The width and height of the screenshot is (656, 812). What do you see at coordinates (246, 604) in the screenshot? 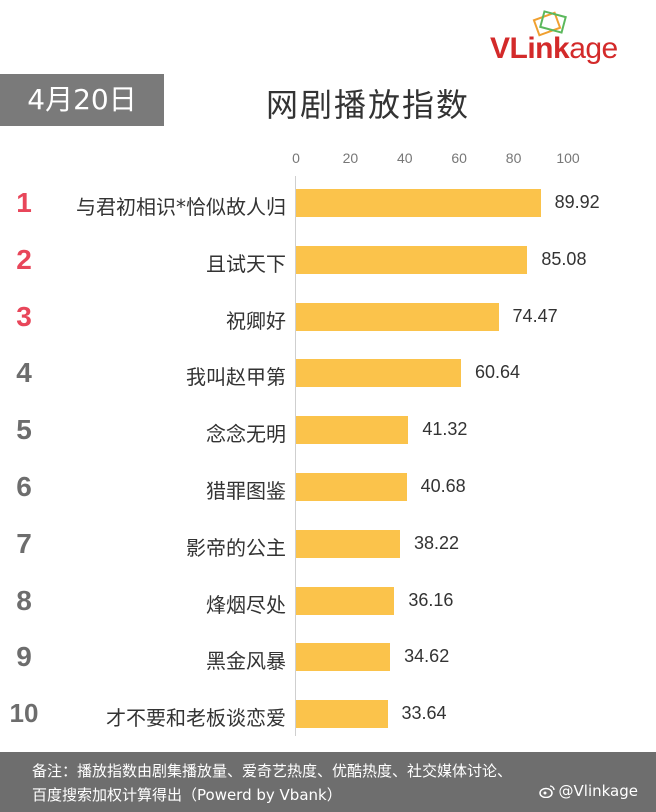
I see `category-label: 烽烟尽处` at bounding box center [246, 604].